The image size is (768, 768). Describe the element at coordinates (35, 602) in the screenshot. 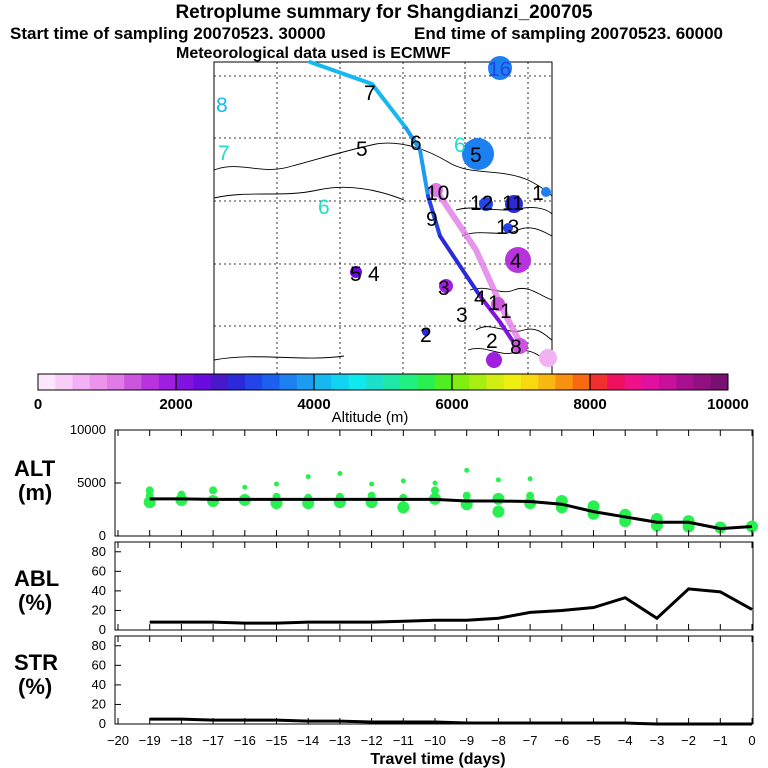

I see `abl-unit: (%)` at that location.